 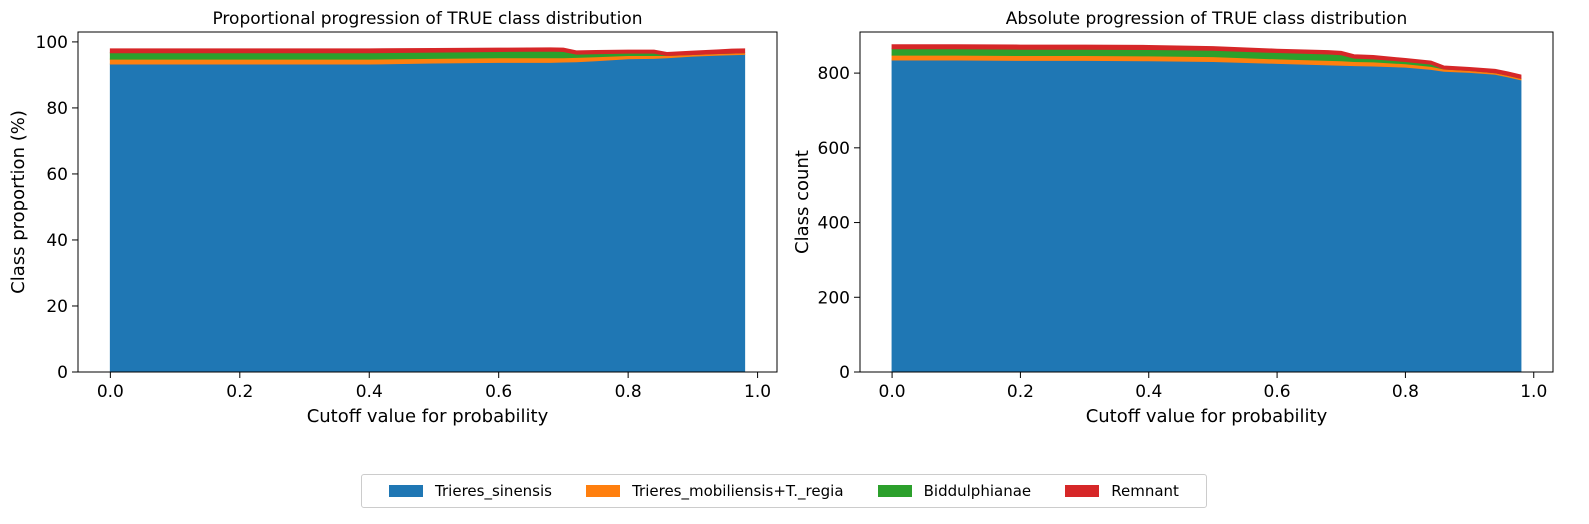 What do you see at coordinates (977, 491) in the screenshot?
I see `legend-label-biddulphianae: Biddulphianae` at bounding box center [977, 491].